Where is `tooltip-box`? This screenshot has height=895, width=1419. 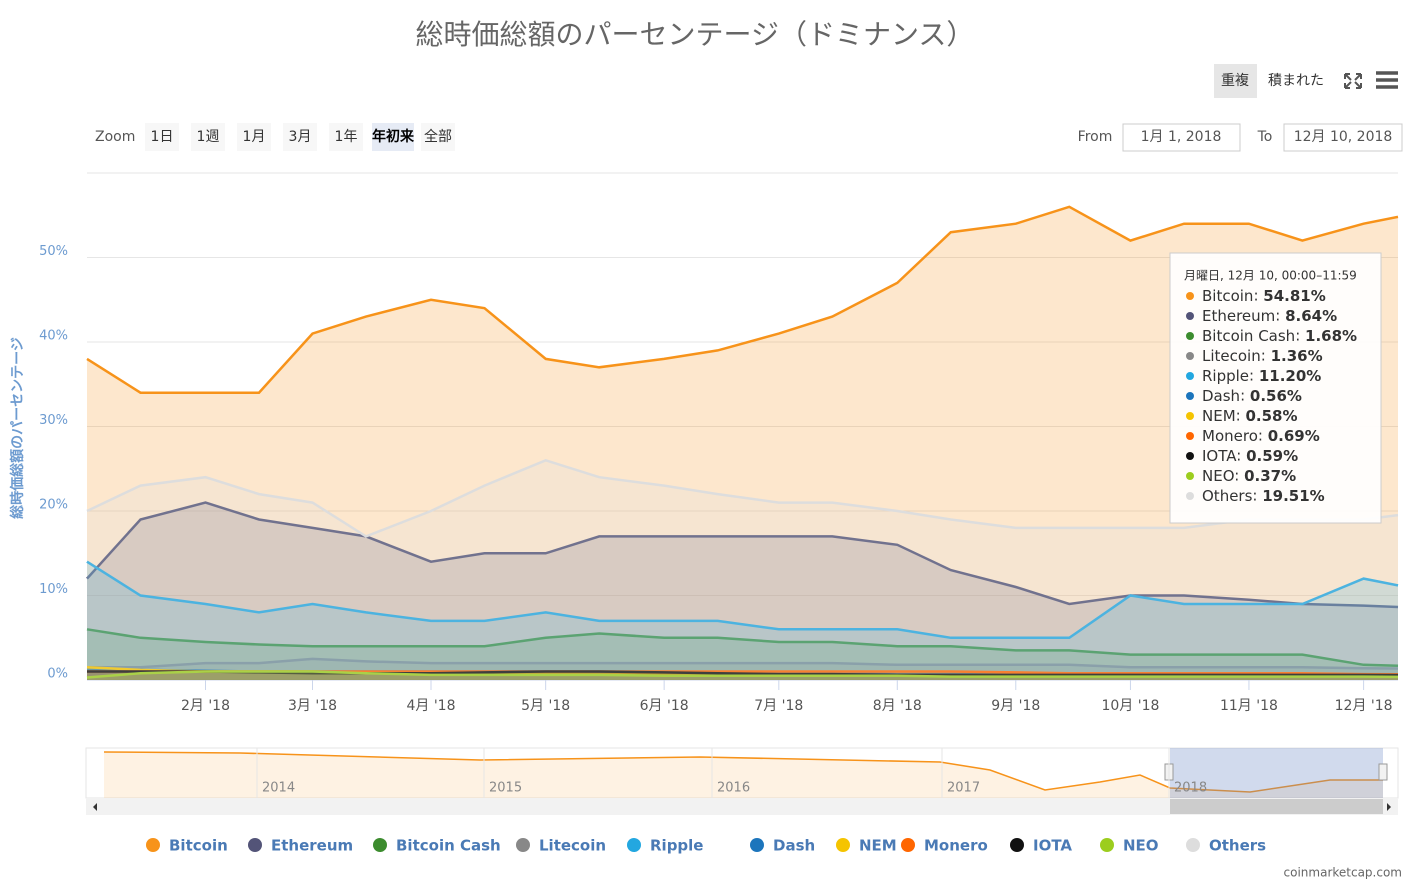 tooltip-box is located at coordinates (1275, 388).